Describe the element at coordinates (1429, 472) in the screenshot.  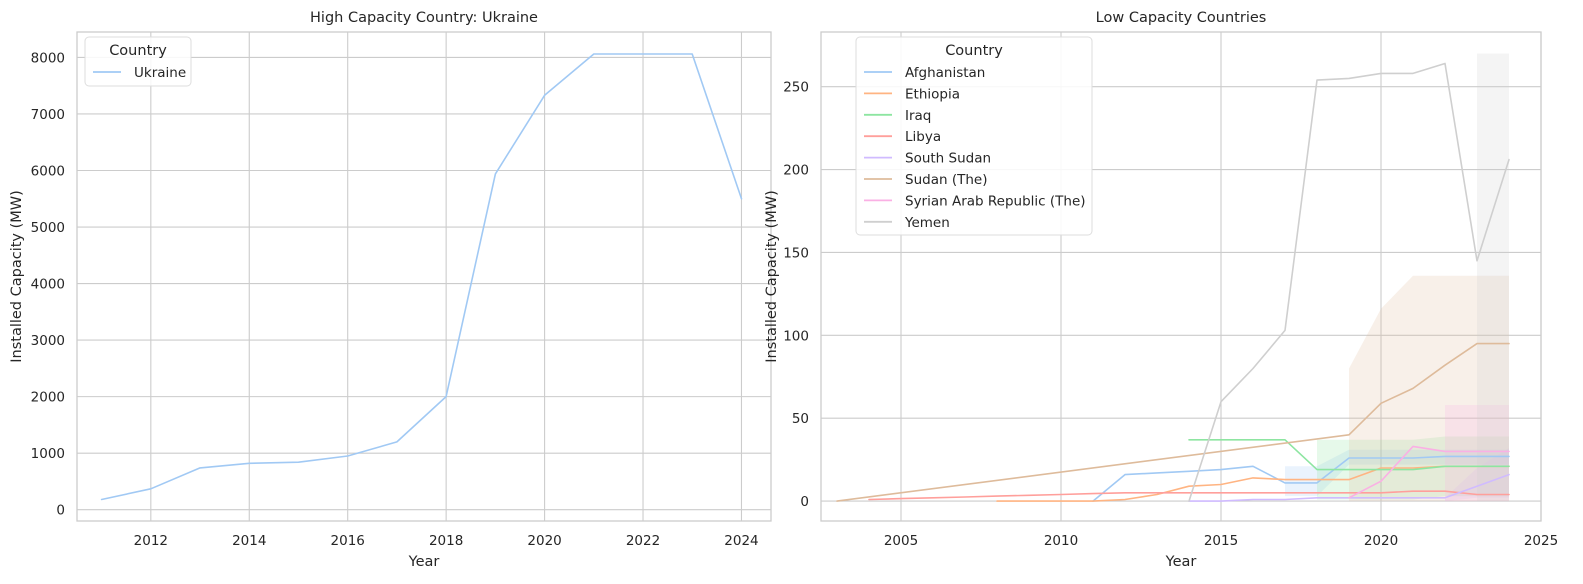
I see `series-line-syrian-arab-republic-the` at that location.